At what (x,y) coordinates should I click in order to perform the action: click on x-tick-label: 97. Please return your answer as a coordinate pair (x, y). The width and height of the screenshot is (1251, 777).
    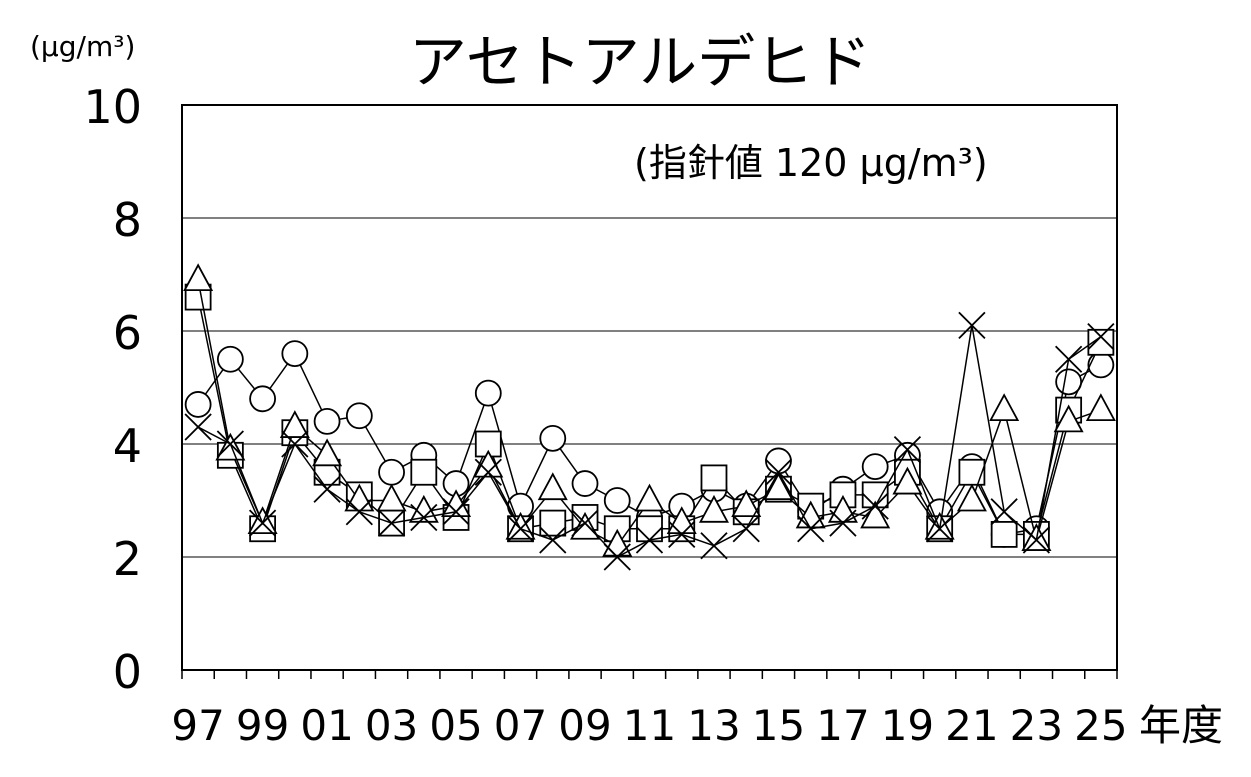
    Looking at the image, I should click on (197, 725).